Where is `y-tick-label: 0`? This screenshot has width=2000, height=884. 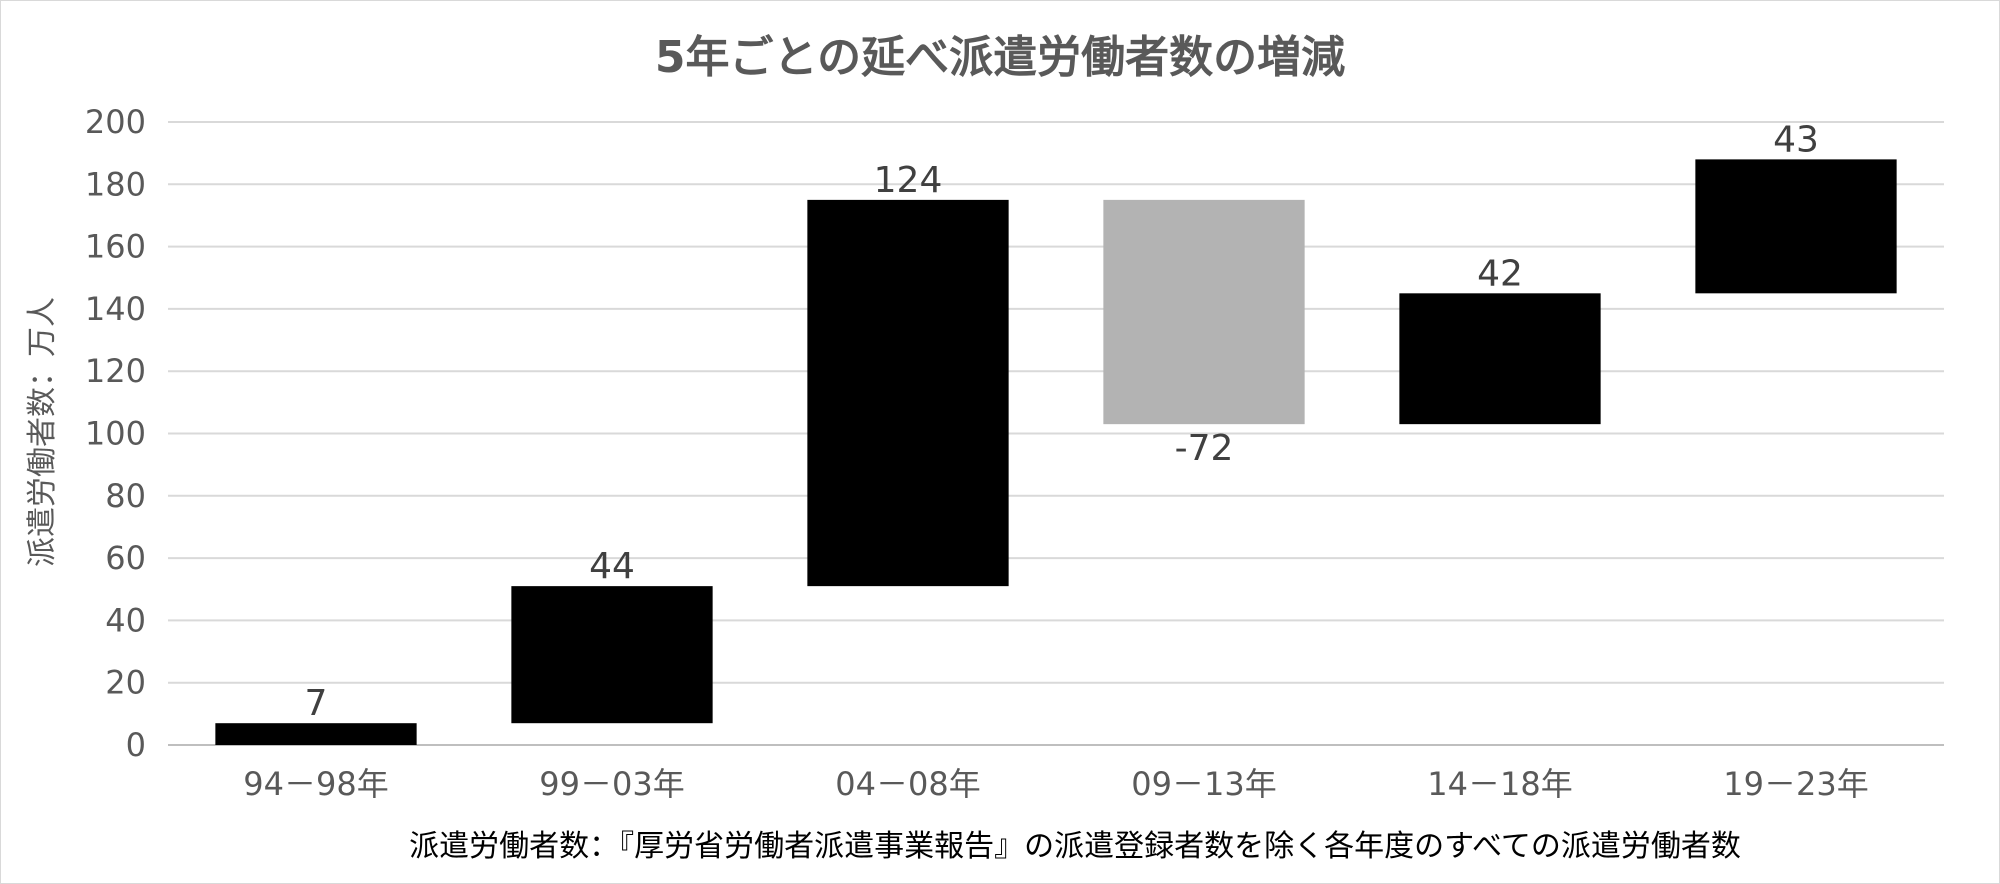 y-tick-label: 0 is located at coordinates (136, 745).